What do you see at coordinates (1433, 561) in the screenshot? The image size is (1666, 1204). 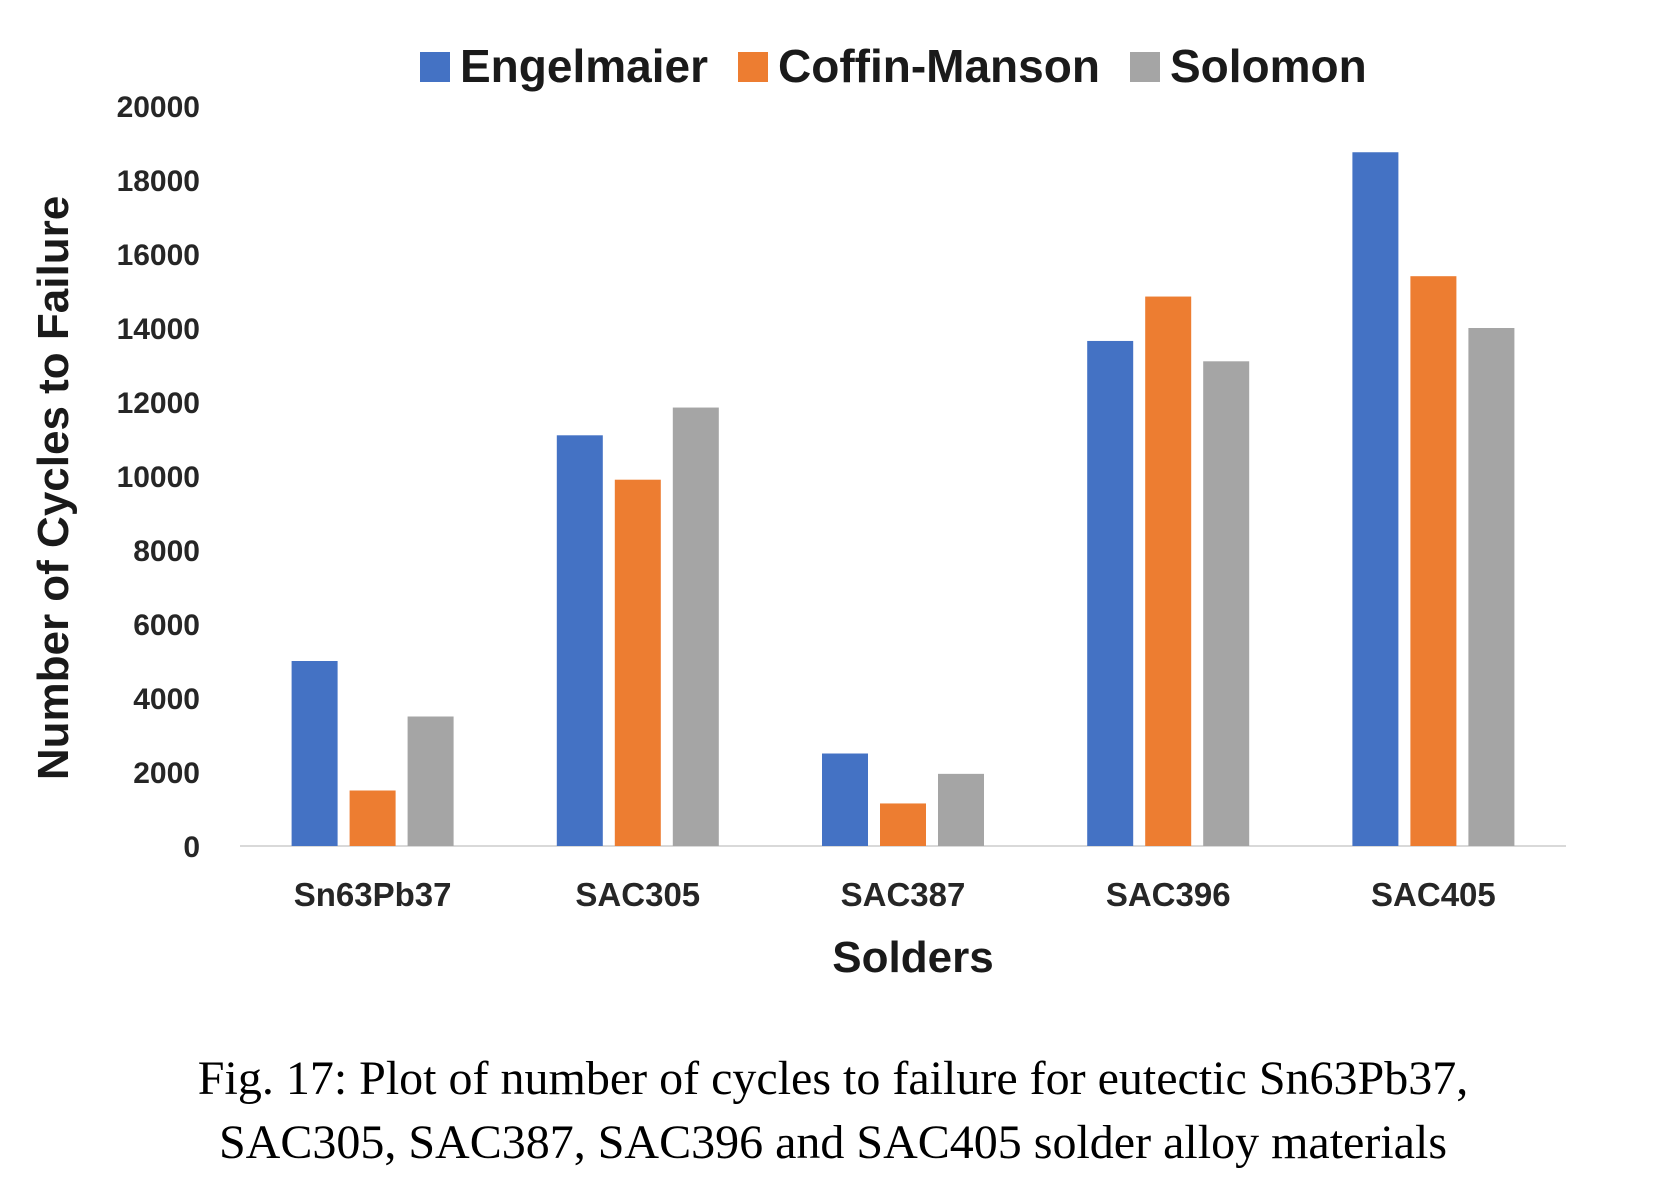 I see `bar-coffin-manson-sac405` at bounding box center [1433, 561].